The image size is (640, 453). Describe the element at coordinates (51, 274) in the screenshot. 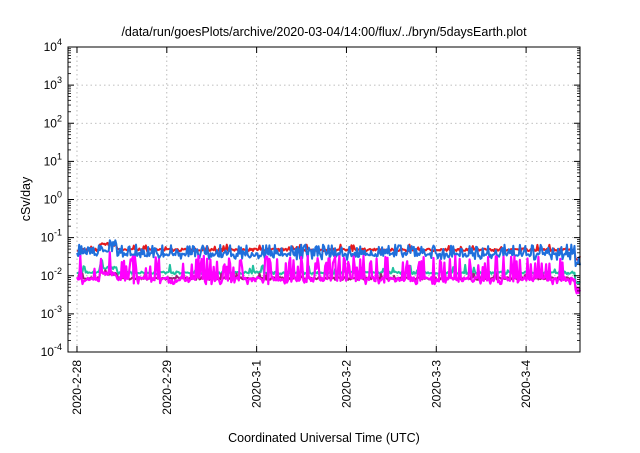

I see `y-tick-label: 10⁻²` at that location.